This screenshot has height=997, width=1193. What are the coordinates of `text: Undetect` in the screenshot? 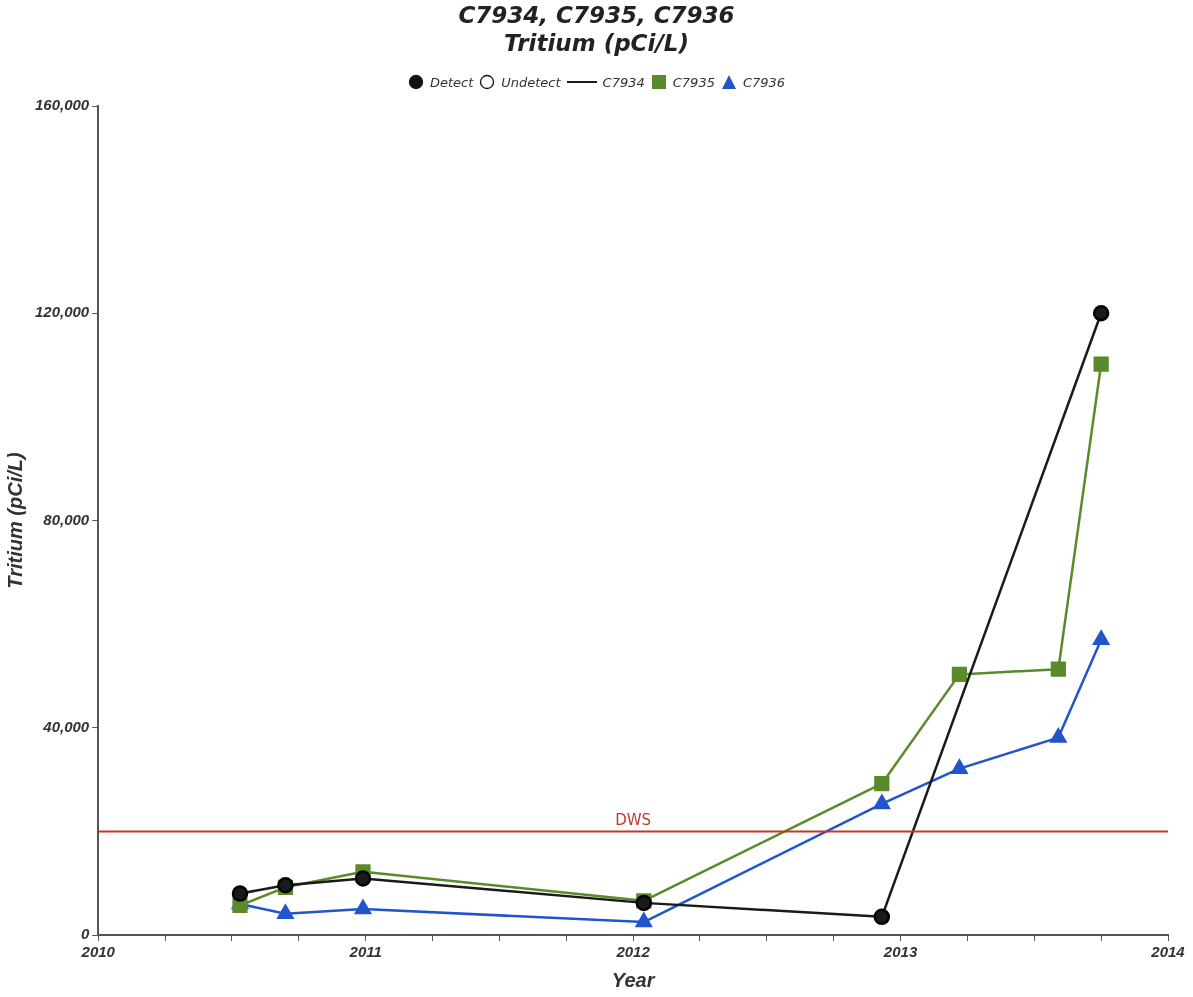 It's located at (531, 82).